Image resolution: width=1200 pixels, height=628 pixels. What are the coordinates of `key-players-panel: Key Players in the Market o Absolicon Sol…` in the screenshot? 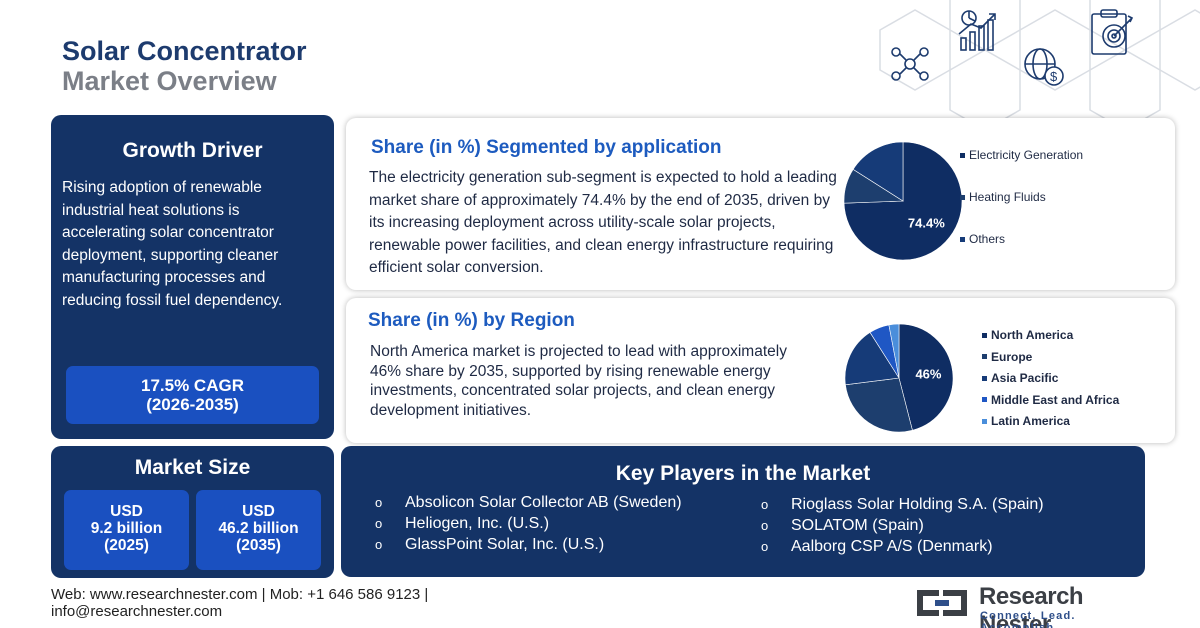 It's located at (743, 511).